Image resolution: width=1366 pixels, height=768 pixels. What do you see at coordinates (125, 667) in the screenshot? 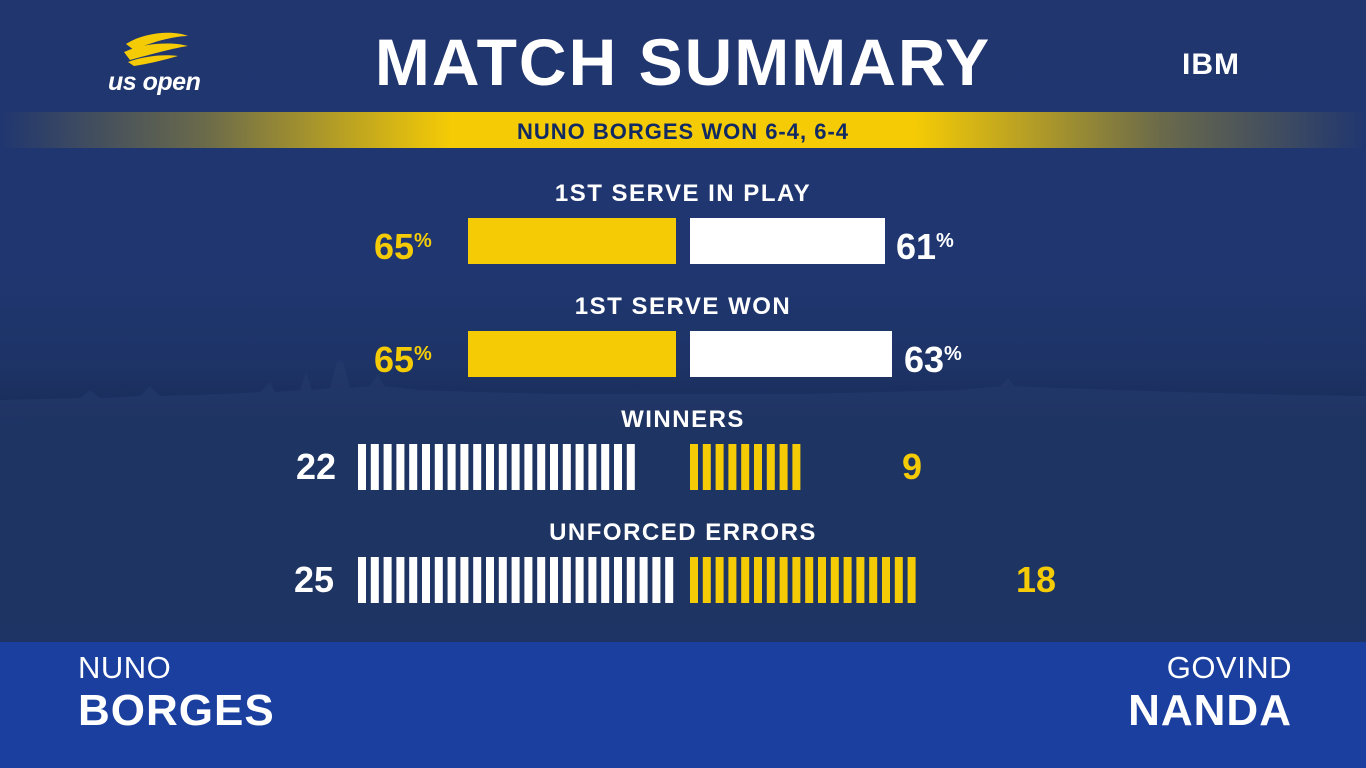
I see `player-first-name: NUNO` at bounding box center [125, 667].